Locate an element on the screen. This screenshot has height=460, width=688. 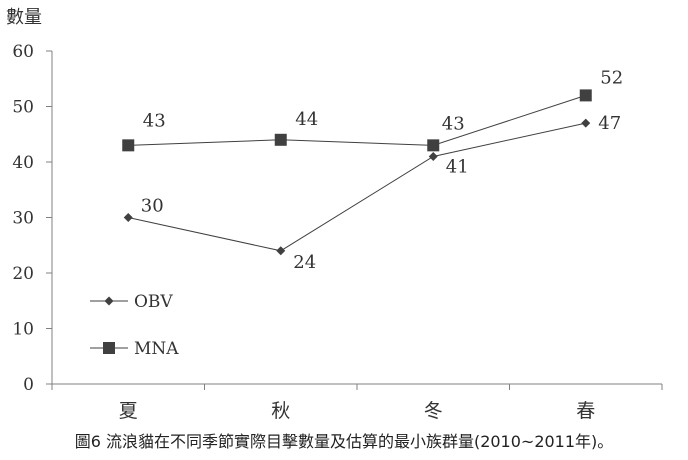
y-axis-label: 數量 is located at coordinates (24, 17).